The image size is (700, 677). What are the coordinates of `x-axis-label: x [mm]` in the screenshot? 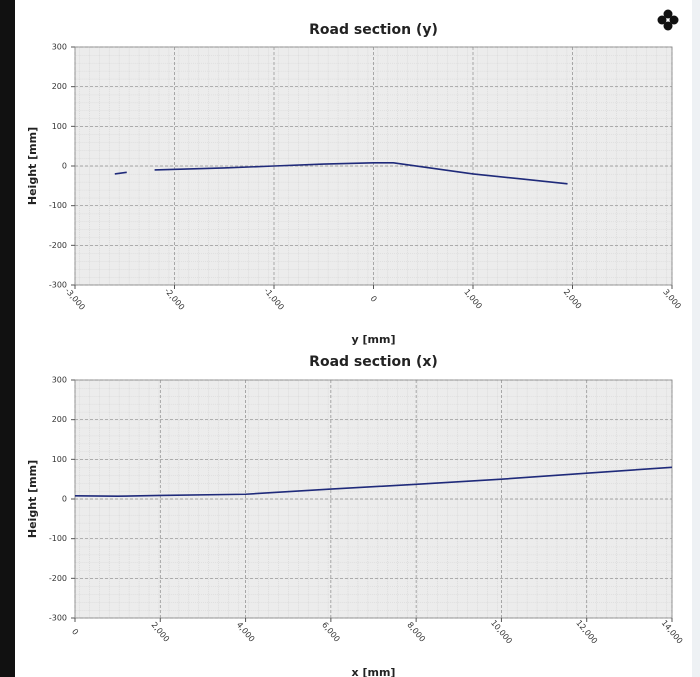 It's located at (374, 671).